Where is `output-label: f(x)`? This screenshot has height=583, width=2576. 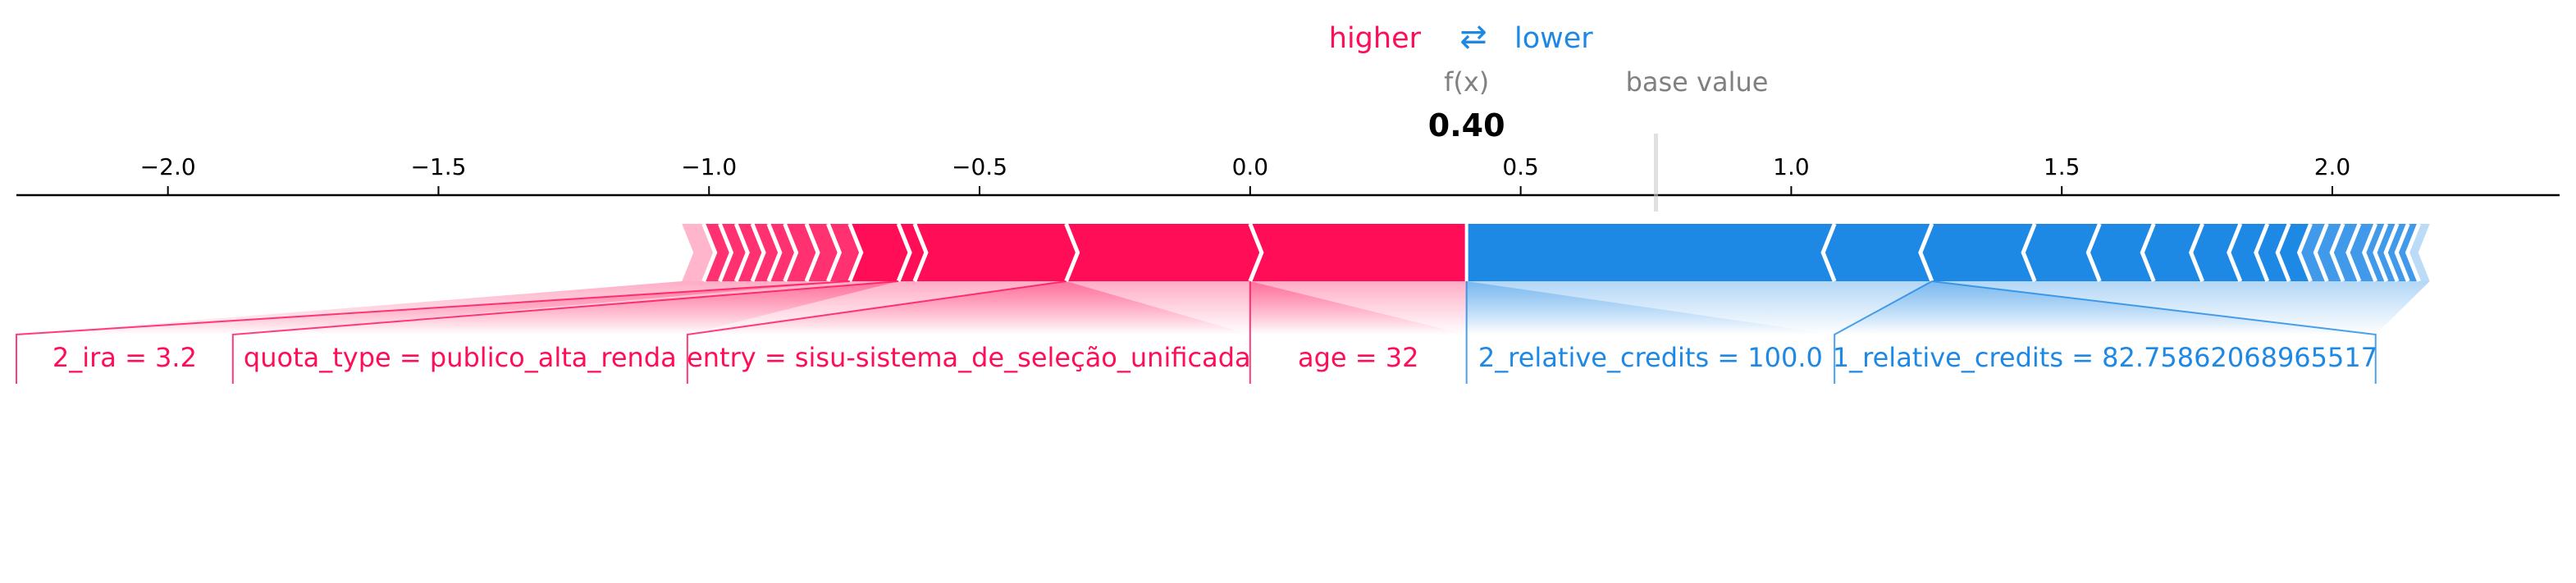 output-label: f(x) is located at coordinates (1467, 82).